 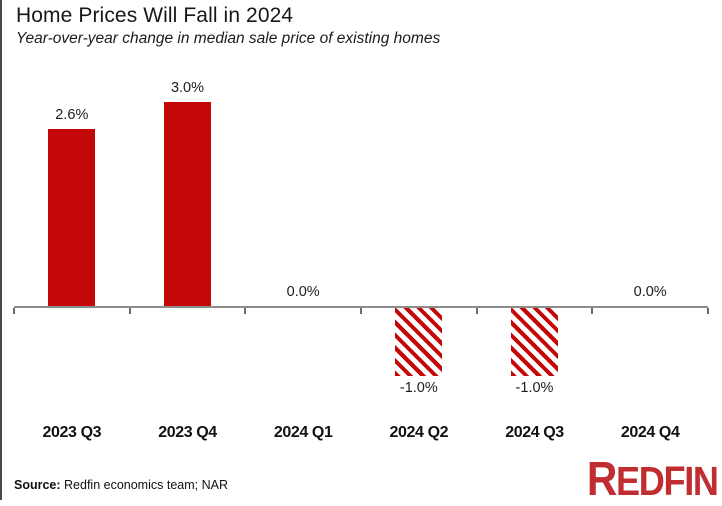 What do you see at coordinates (303, 432) in the screenshot?
I see `x-axis-label: 2024 Q1` at bounding box center [303, 432].